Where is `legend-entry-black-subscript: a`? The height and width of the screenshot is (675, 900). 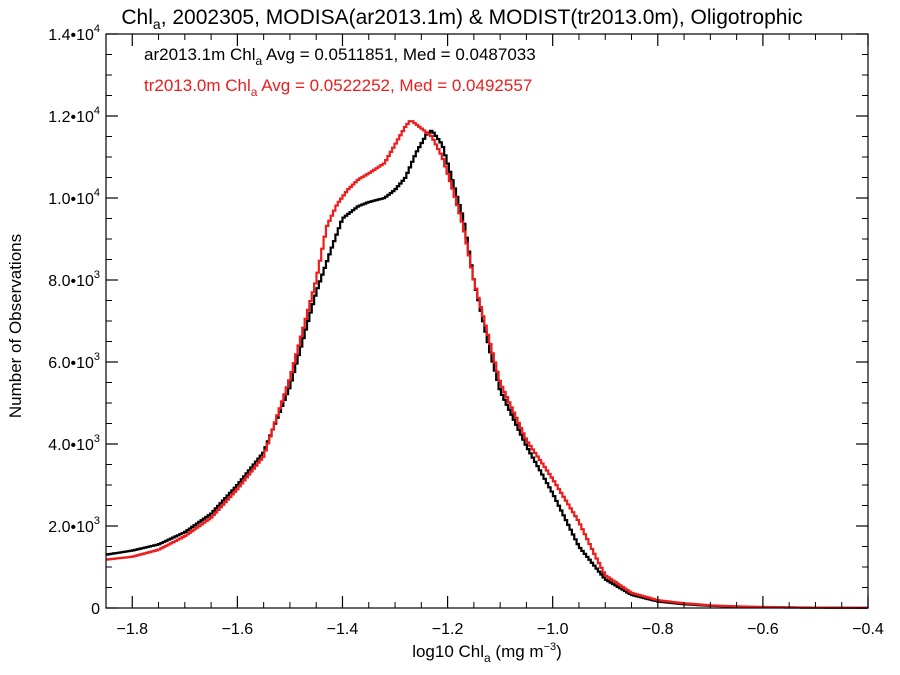 legend-entry-black-subscript: a is located at coordinates (259, 61).